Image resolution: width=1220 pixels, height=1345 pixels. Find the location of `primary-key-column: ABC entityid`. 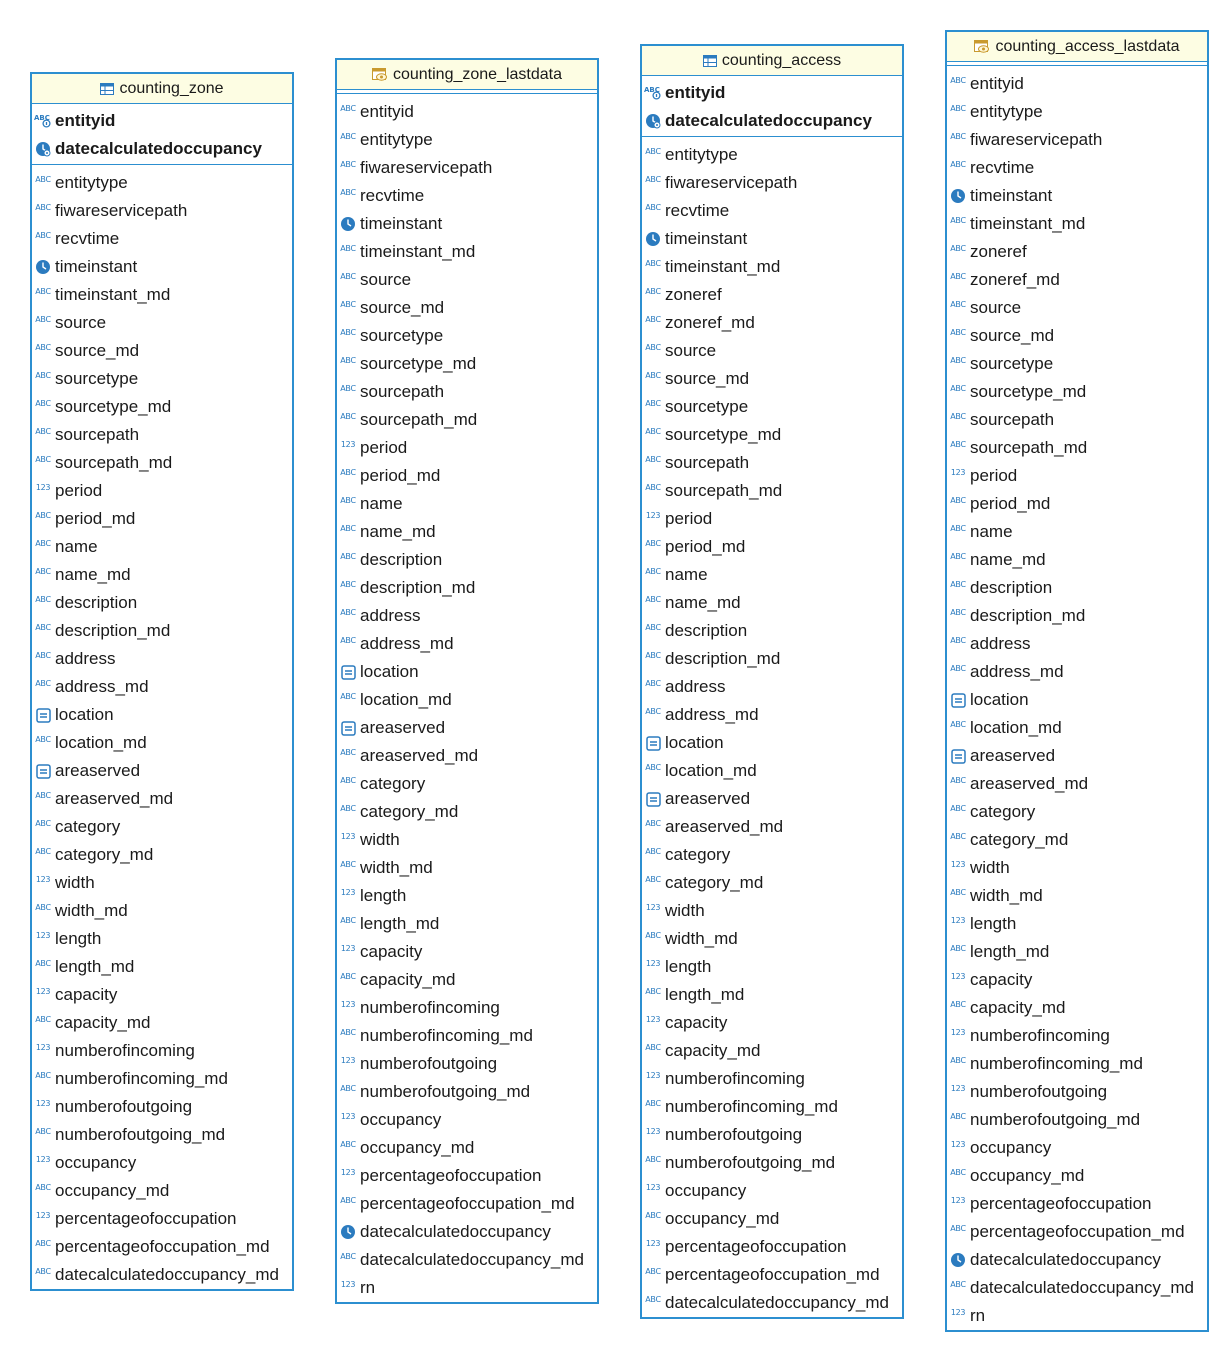

primary-key-column: ABC entityid is located at coordinates (162, 121).